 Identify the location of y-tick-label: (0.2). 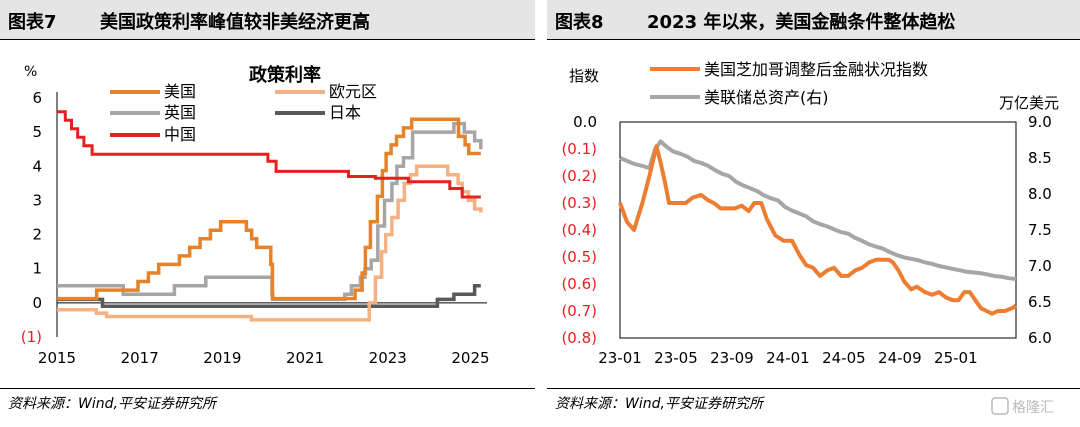
(579, 176).